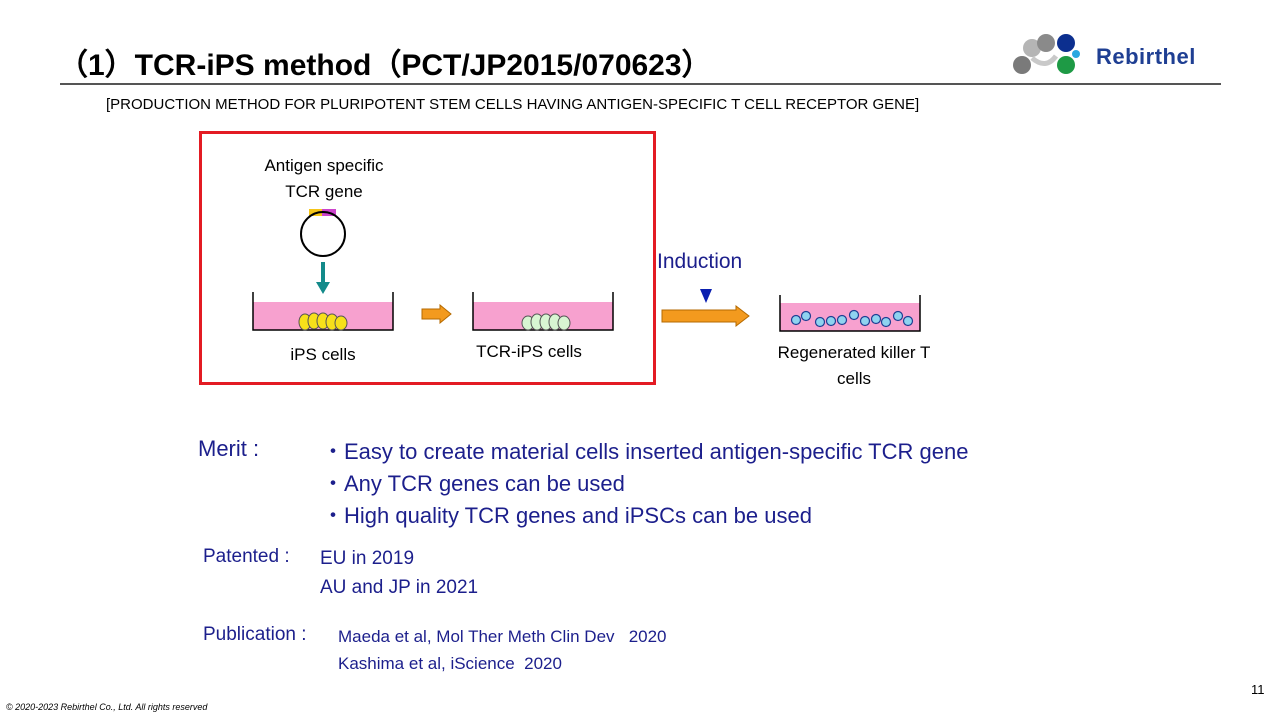 The width and height of the screenshot is (1280, 720). Describe the element at coordinates (399, 573) in the screenshot. I see `patented-list: EU in 2019 AU and JP in 2021` at that location.